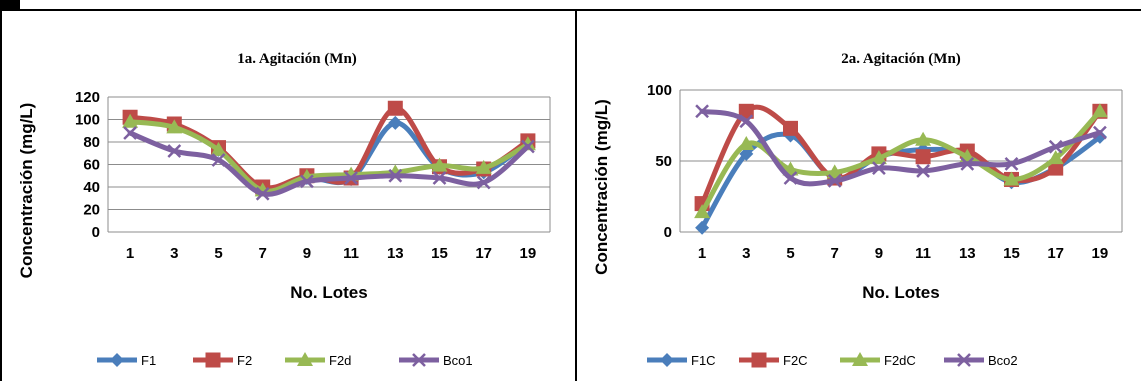 The image size is (1141, 383). I want to click on data-point-F1, so click(395, 122).